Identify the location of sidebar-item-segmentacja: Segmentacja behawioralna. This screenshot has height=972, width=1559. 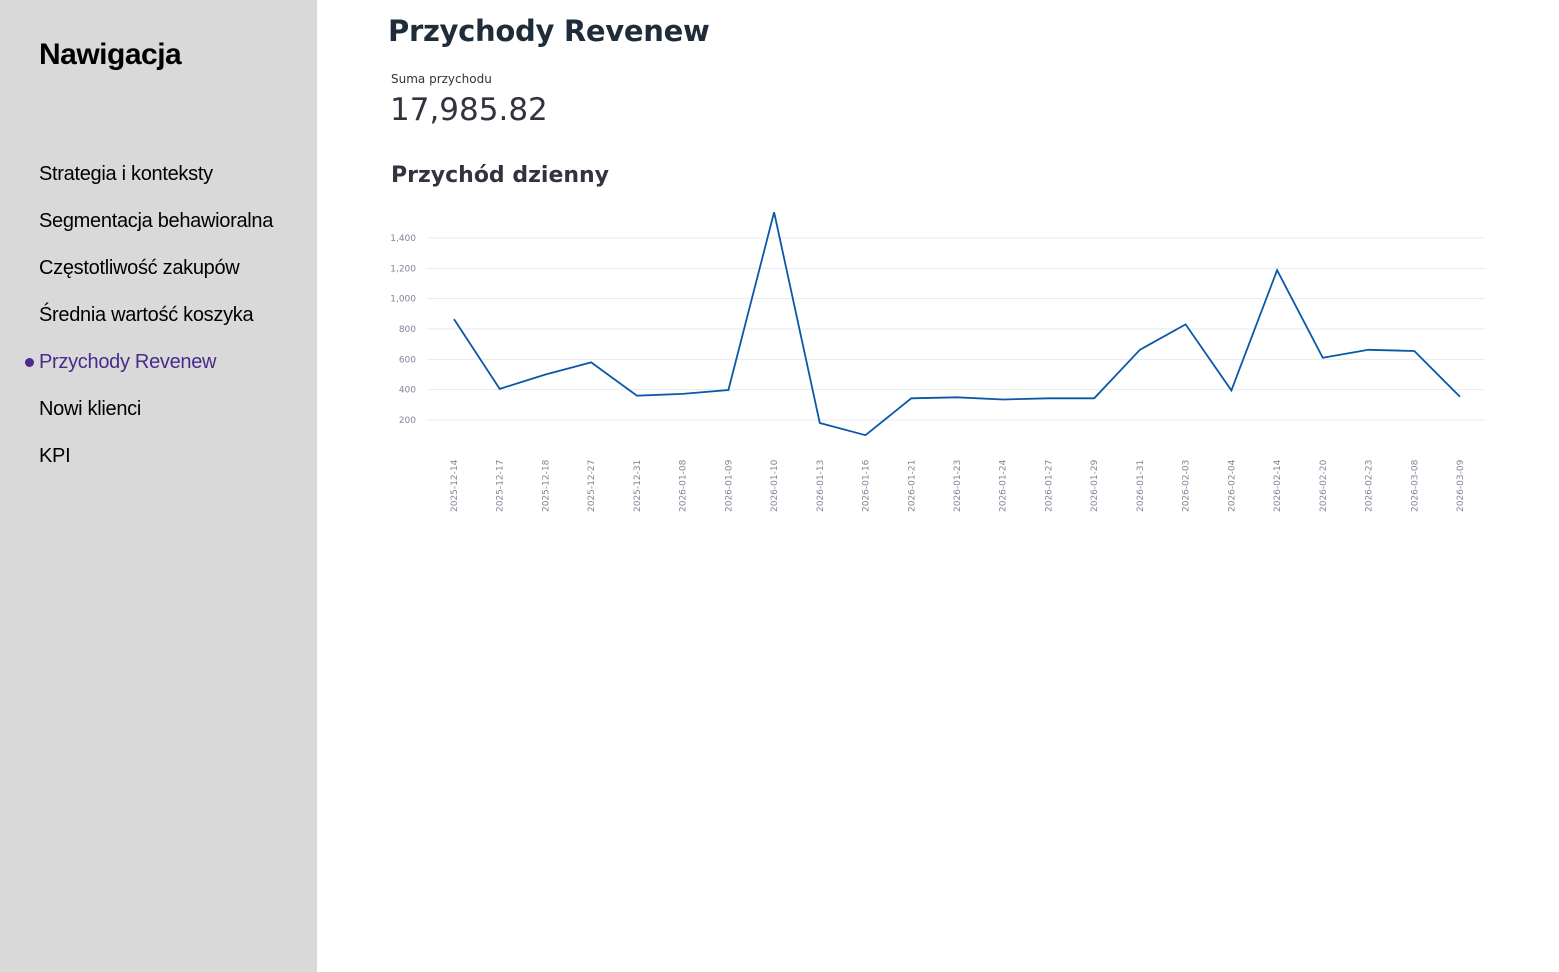
(158, 227).